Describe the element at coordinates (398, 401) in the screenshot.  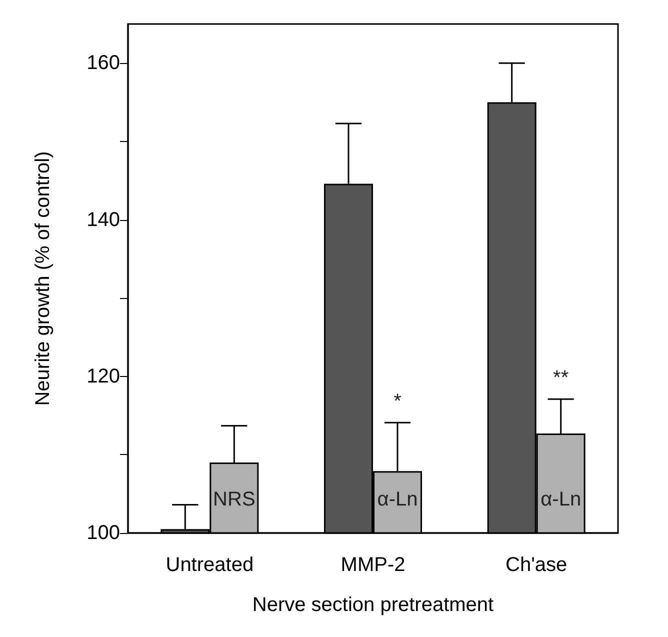
I see `annotation: *` at that location.